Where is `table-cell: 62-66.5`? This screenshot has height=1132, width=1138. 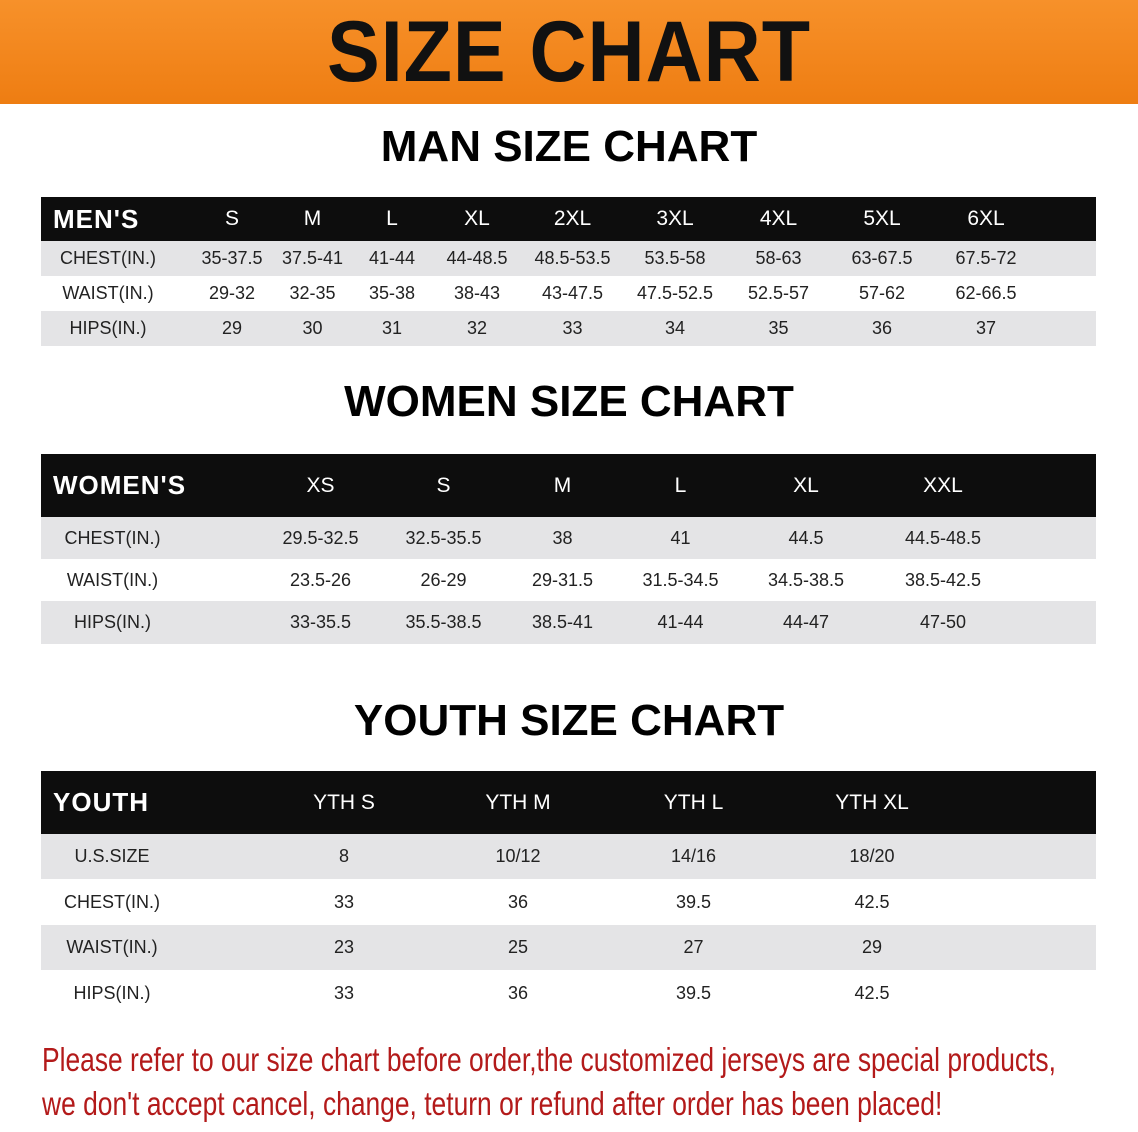
table-cell: 62-66.5 is located at coordinates (986, 293).